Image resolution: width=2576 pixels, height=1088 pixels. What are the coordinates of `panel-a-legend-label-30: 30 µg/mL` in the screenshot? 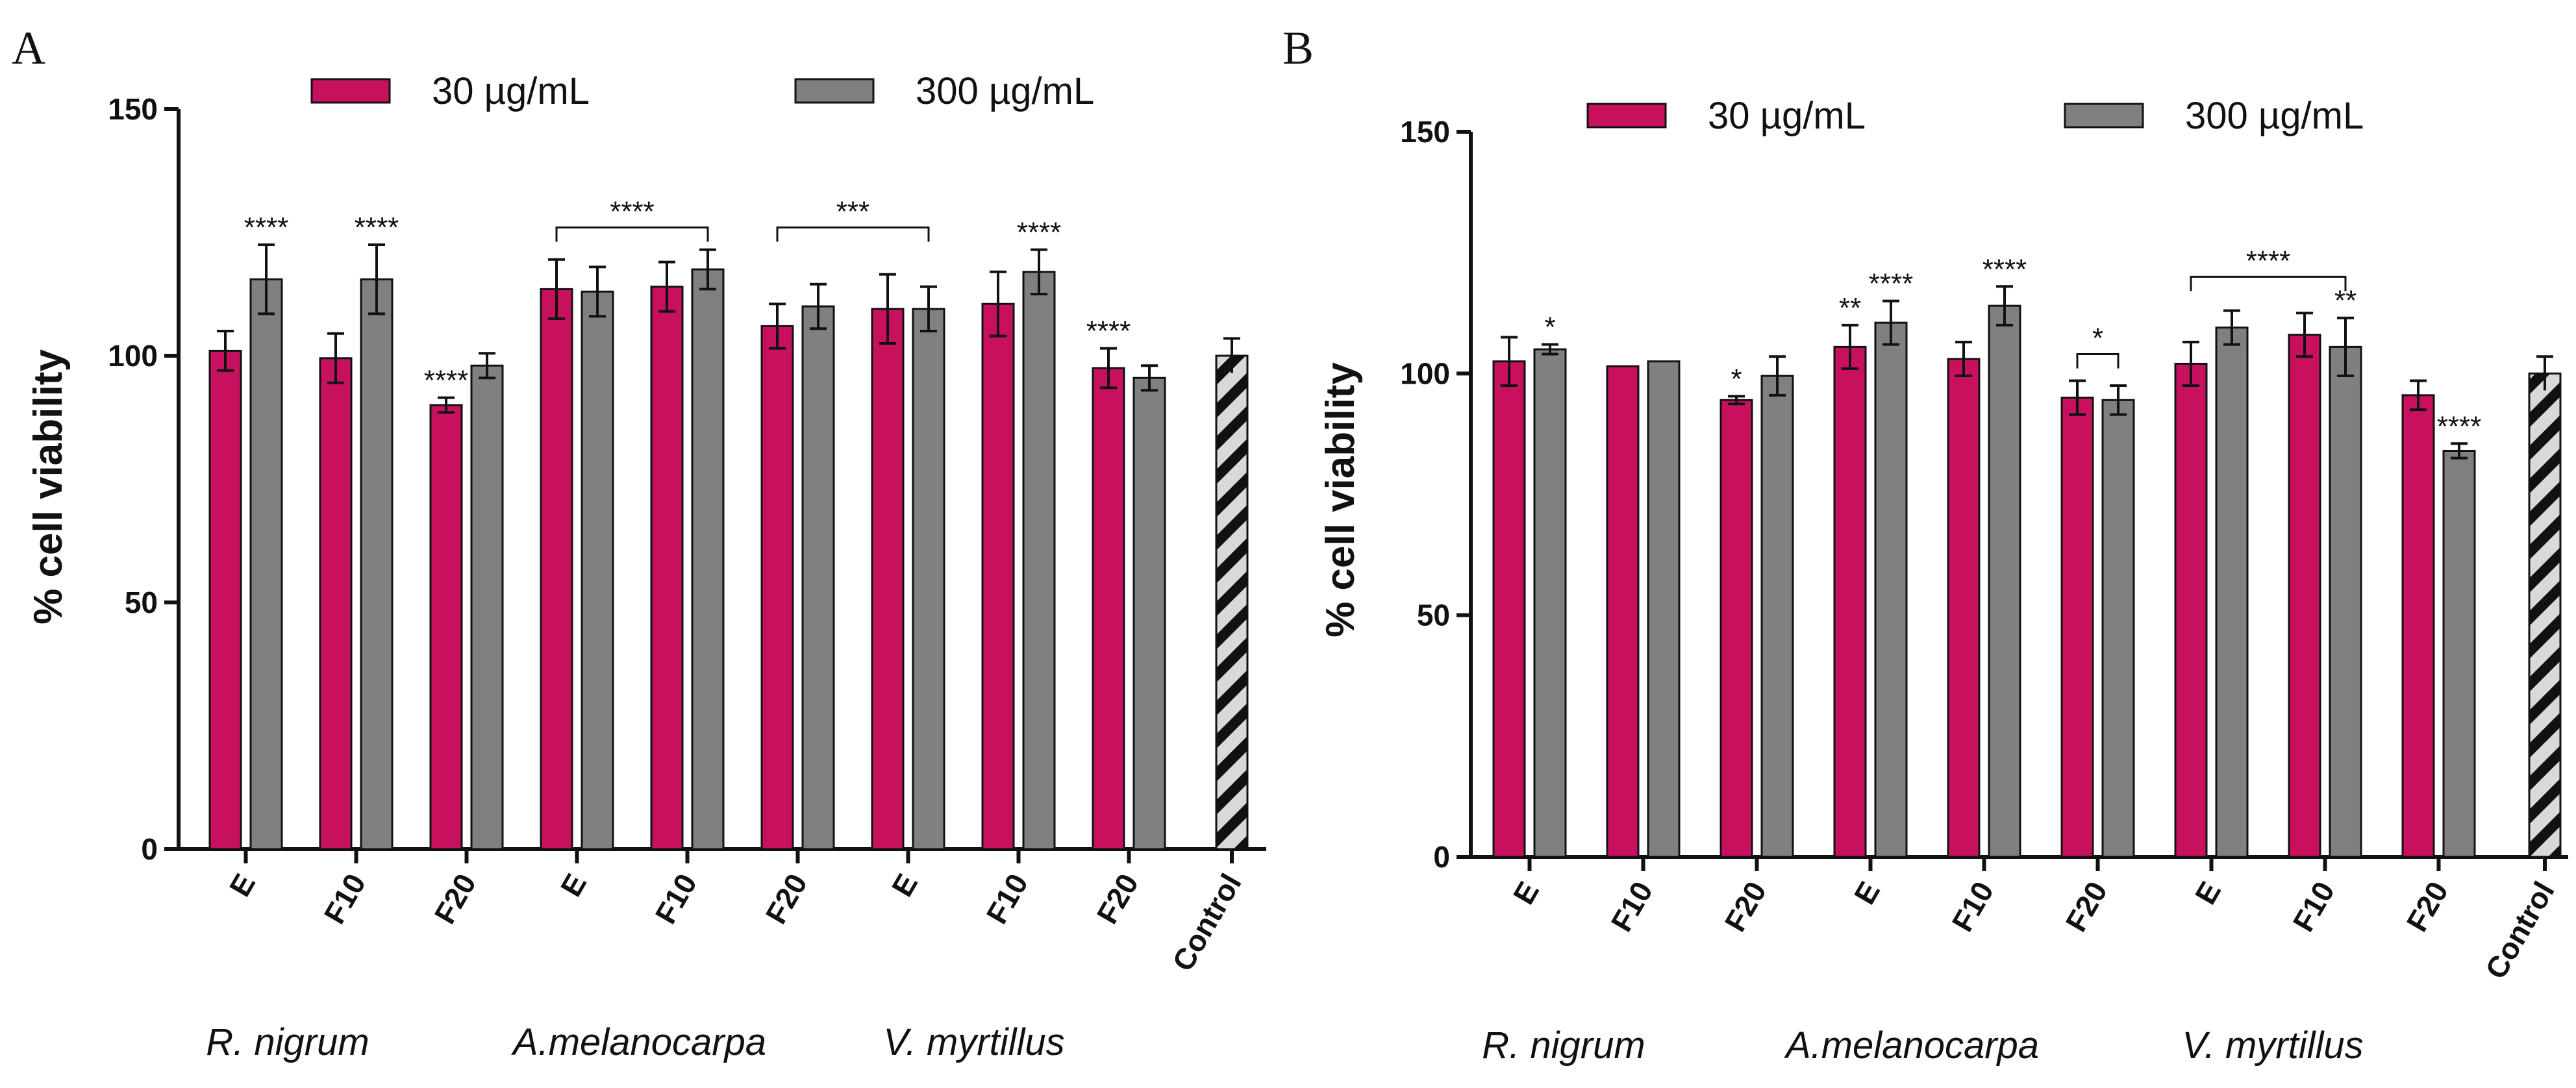 It's located at (511, 91).